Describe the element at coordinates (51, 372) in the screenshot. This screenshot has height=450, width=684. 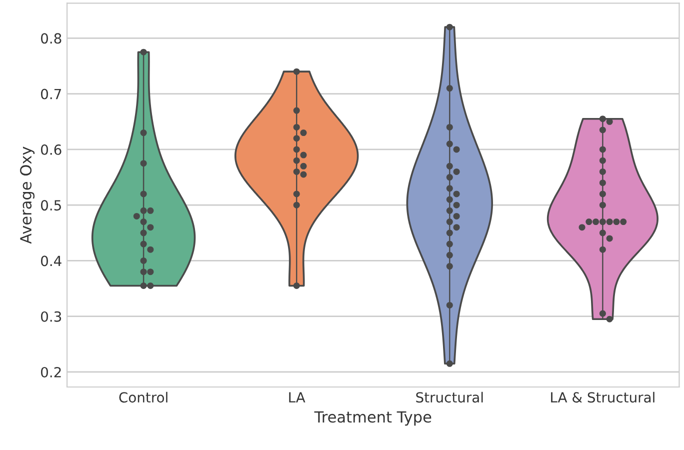
I see `y-tick-label: 0.2` at that location.